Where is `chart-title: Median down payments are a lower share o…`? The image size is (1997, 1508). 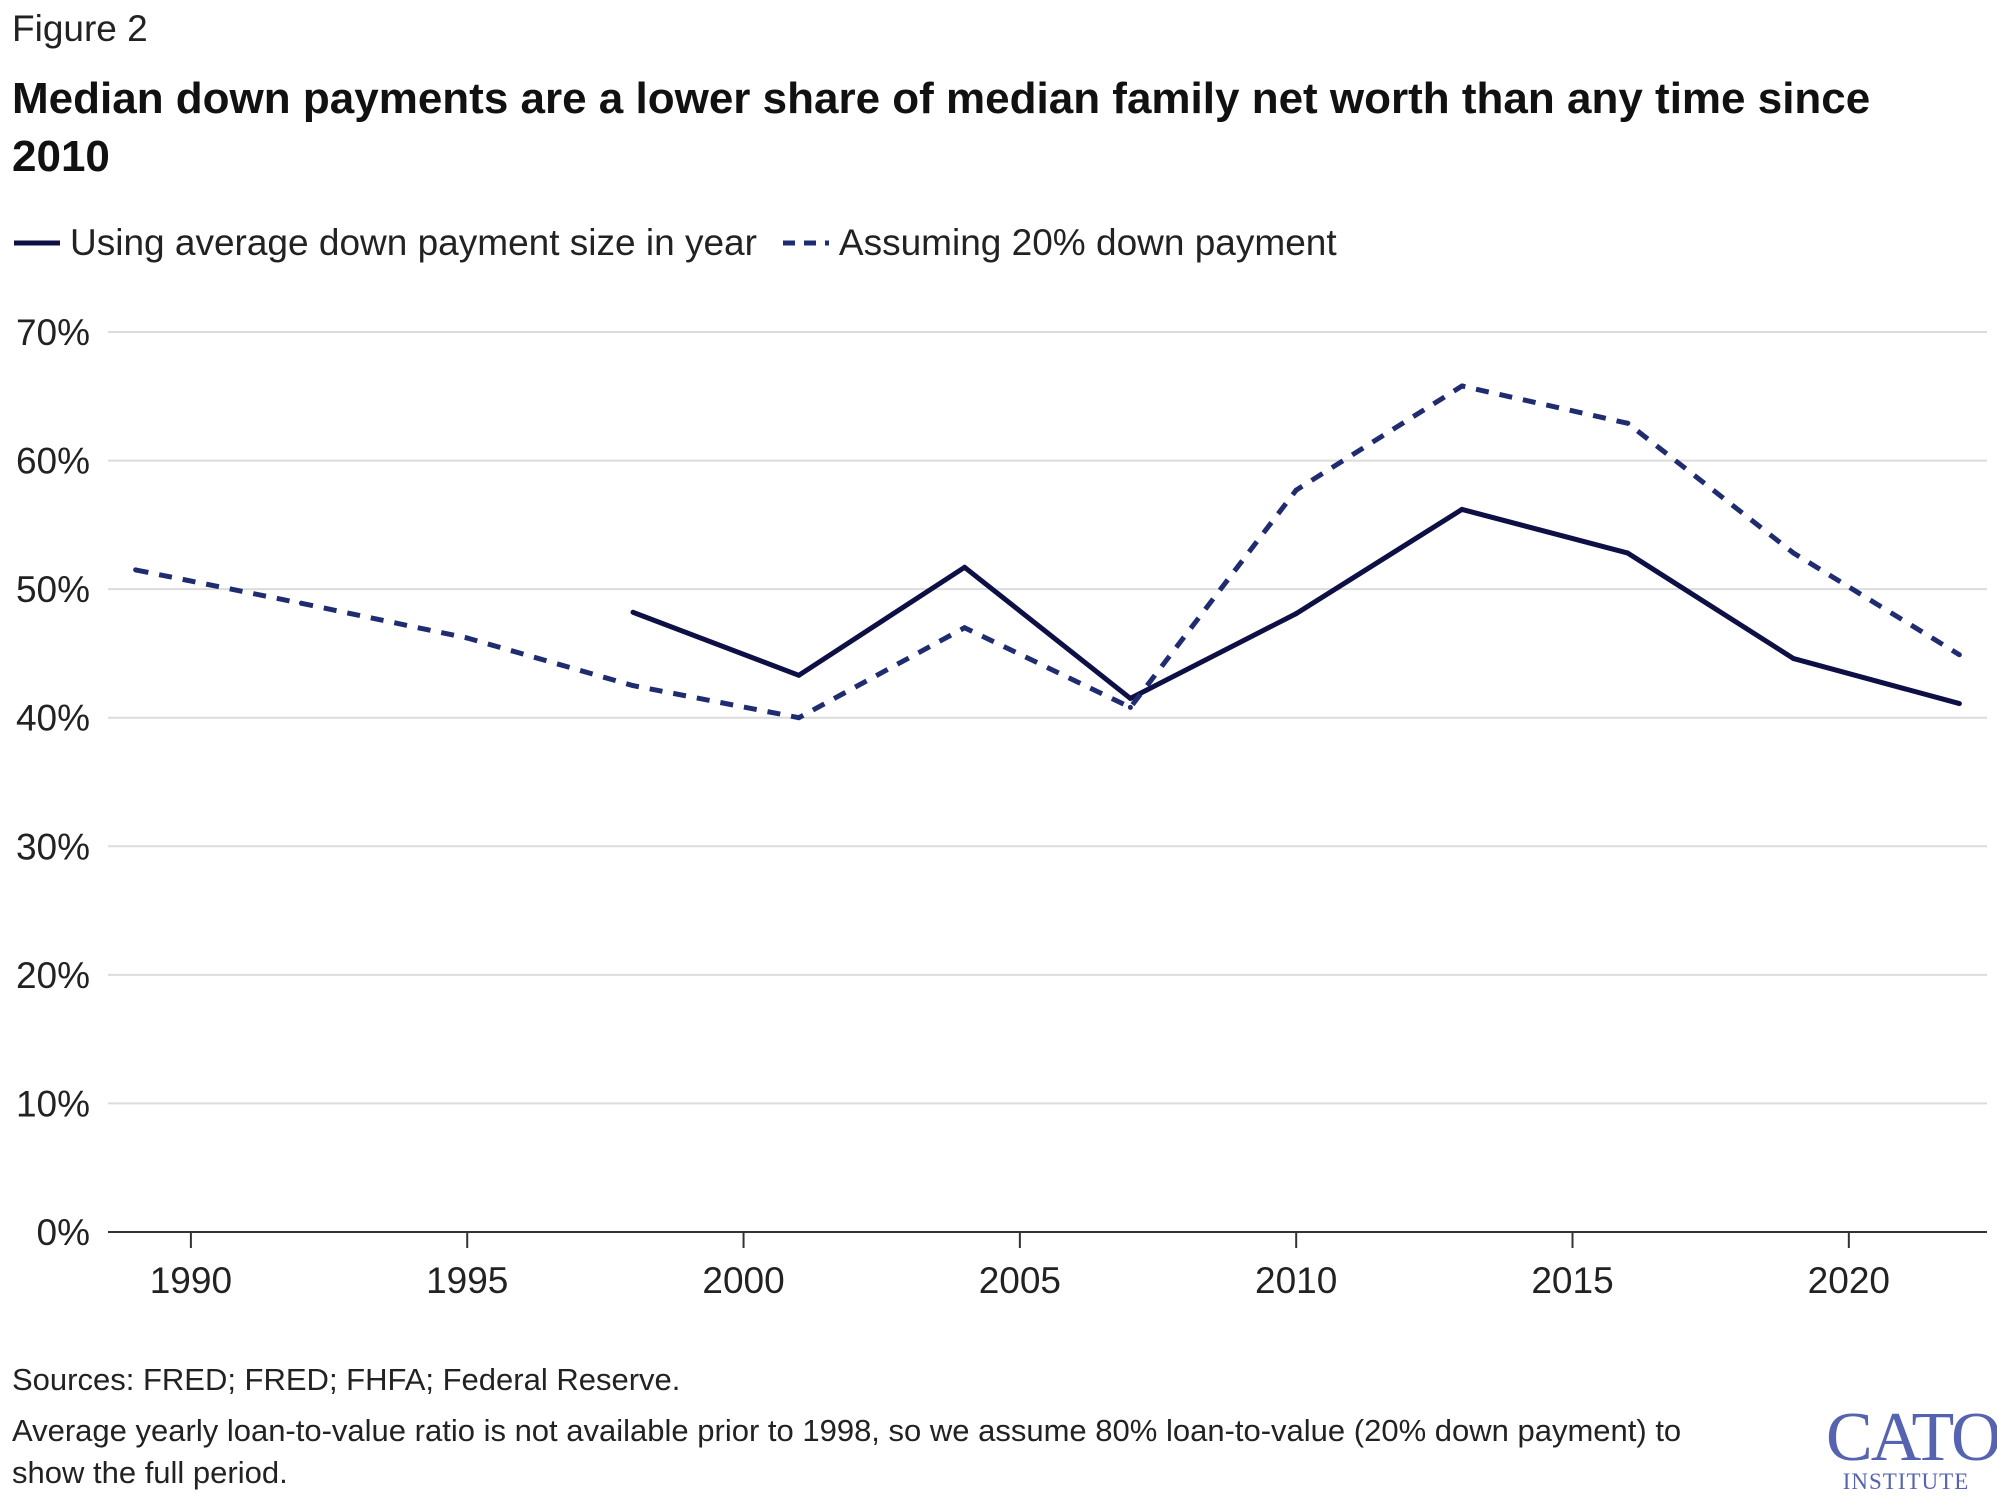 chart-title: Median down payments are a lower share o… is located at coordinates (941, 127).